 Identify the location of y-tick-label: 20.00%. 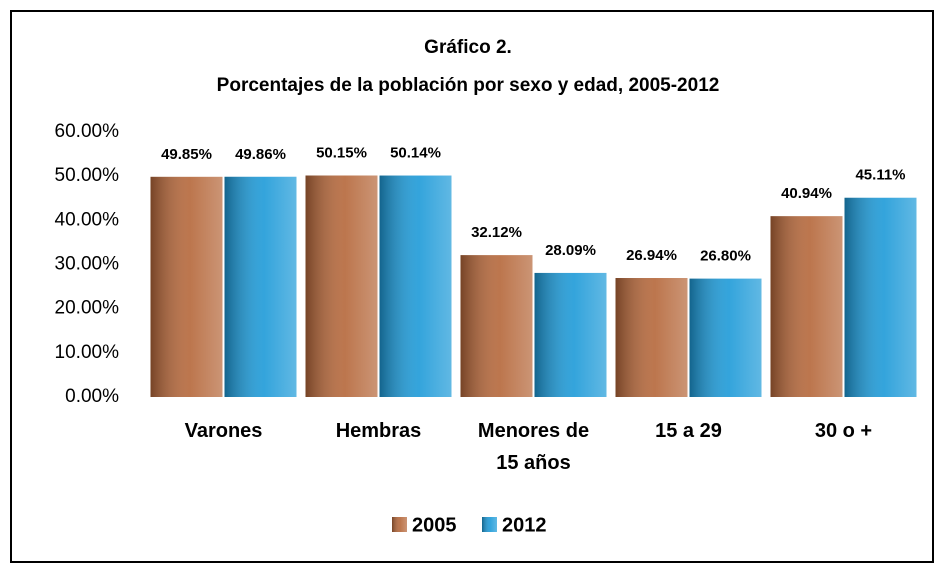
(87, 308).